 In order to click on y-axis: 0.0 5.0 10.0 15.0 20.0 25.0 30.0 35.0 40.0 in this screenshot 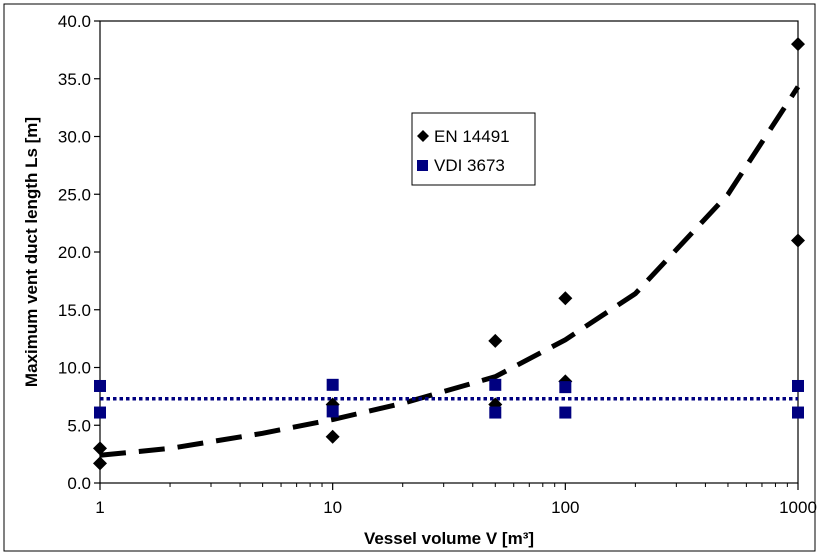, I will do `click(79, 252)`.